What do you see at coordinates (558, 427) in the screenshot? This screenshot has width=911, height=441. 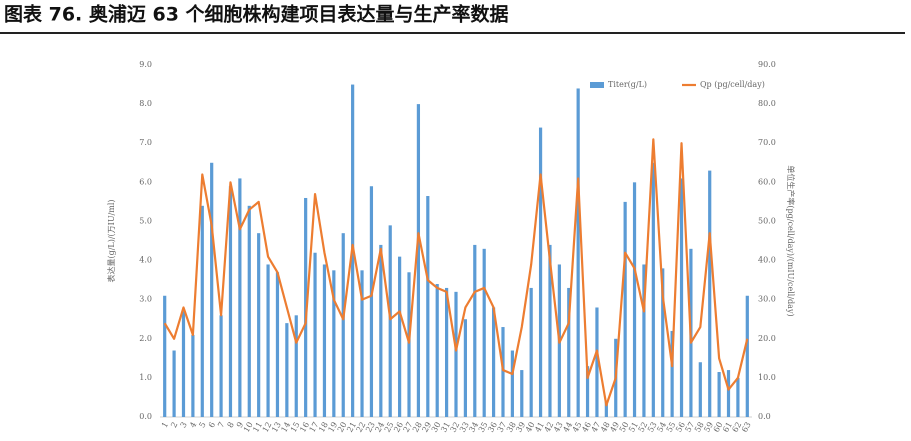 I see `x-tick-label: 43` at bounding box center [558, 427].